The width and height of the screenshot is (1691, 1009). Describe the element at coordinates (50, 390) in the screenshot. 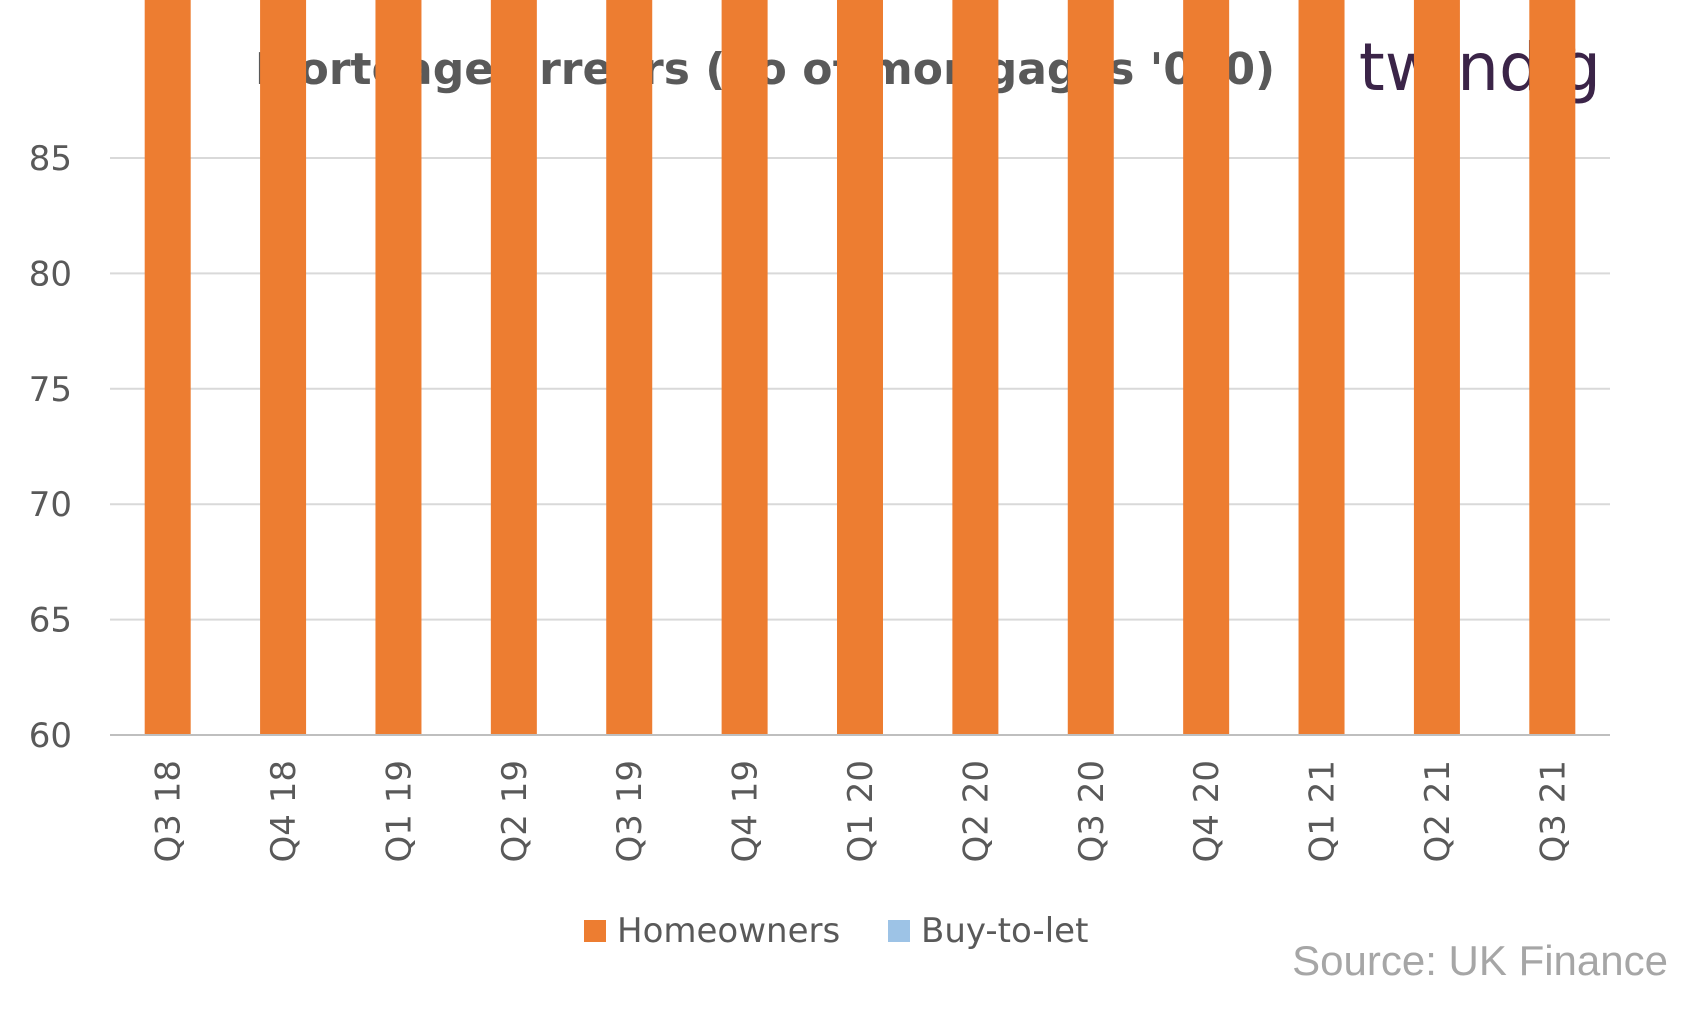

I see `y-tick-label: 75` at that location.